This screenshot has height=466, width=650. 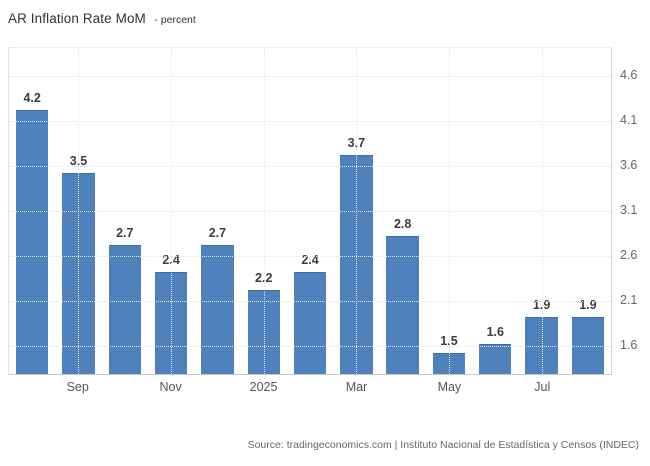 What do you see at coordinates (77, 18) in the screenshot?
I see `page-title: AR Inflation Rate MoM` at bounding box center [77, 18].